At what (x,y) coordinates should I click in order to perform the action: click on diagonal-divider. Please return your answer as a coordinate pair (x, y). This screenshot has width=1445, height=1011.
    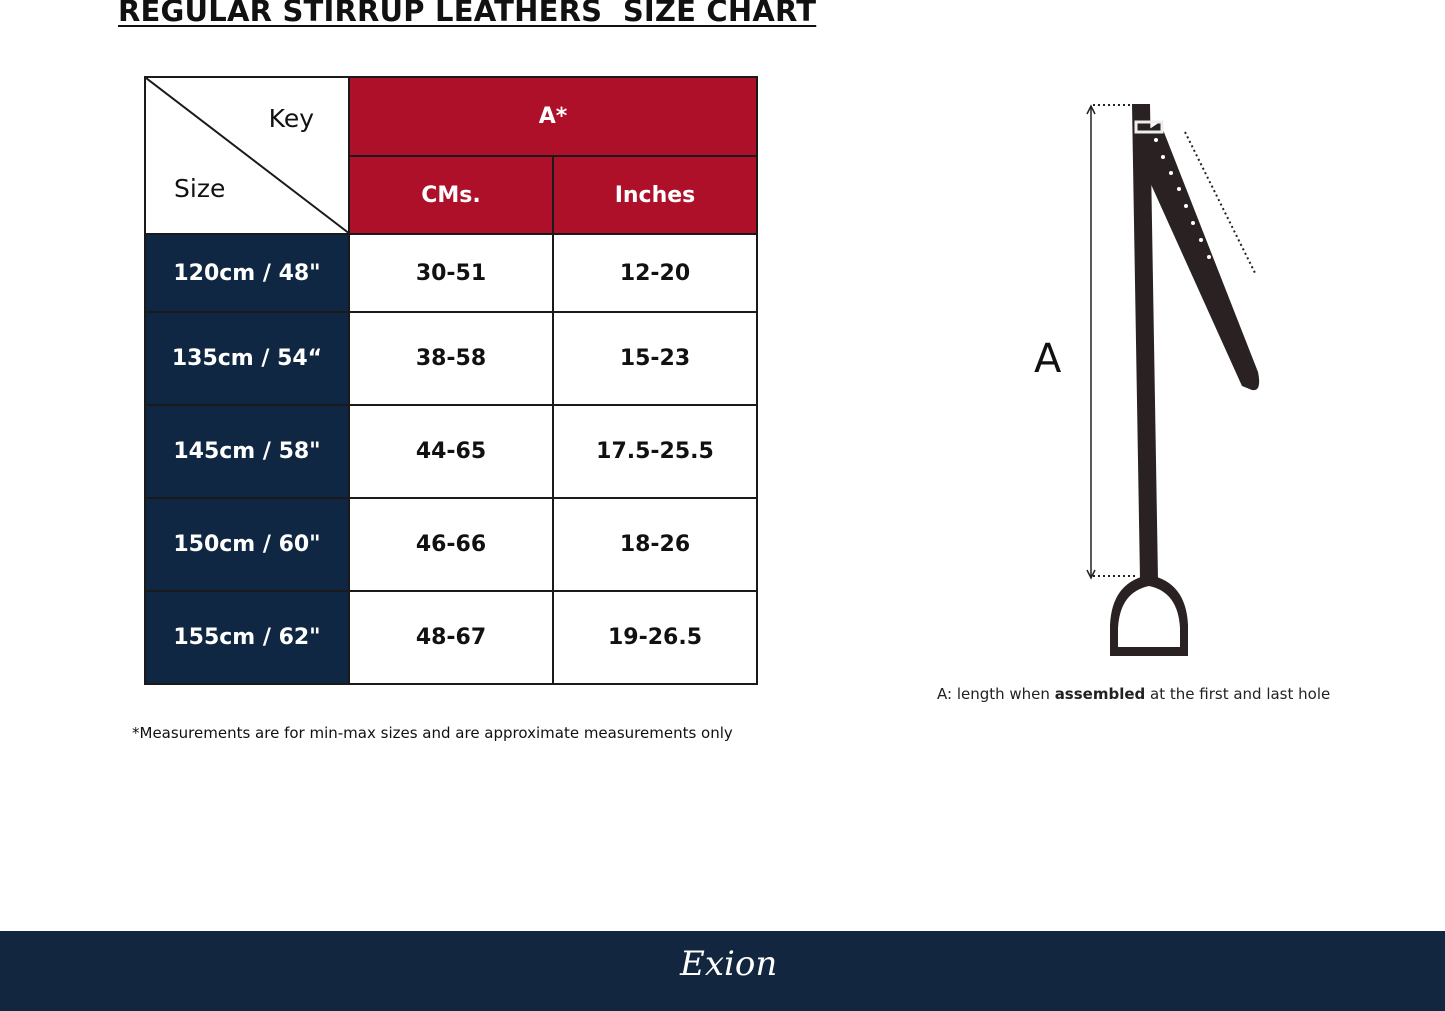
    Looking at the image, I should click on (248, 156).